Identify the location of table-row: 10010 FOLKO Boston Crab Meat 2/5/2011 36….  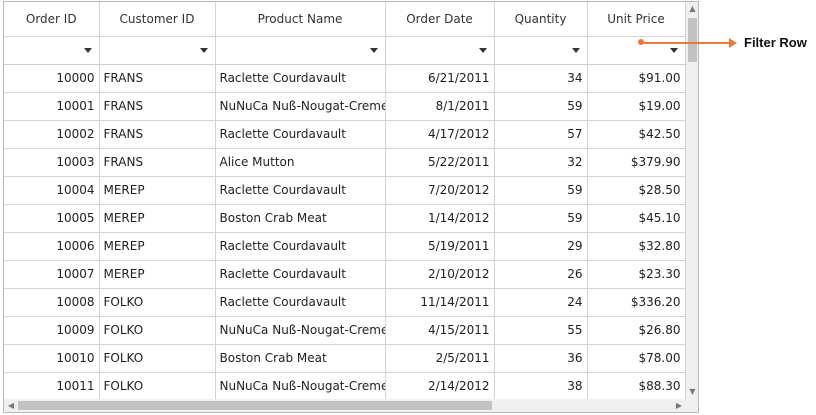
(345, 358).